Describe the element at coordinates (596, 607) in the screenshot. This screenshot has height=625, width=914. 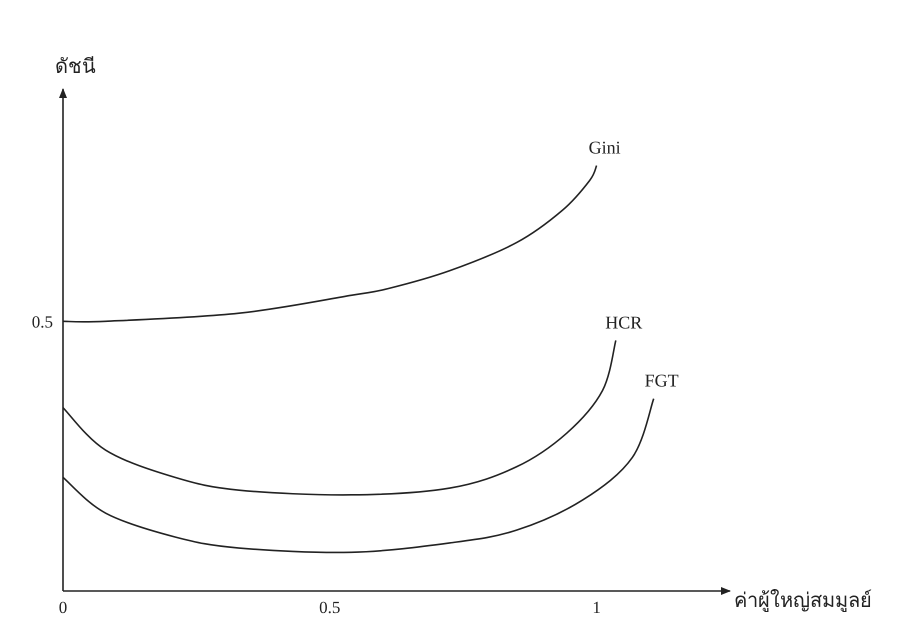
I see `x-tick-label: 1` at that location.